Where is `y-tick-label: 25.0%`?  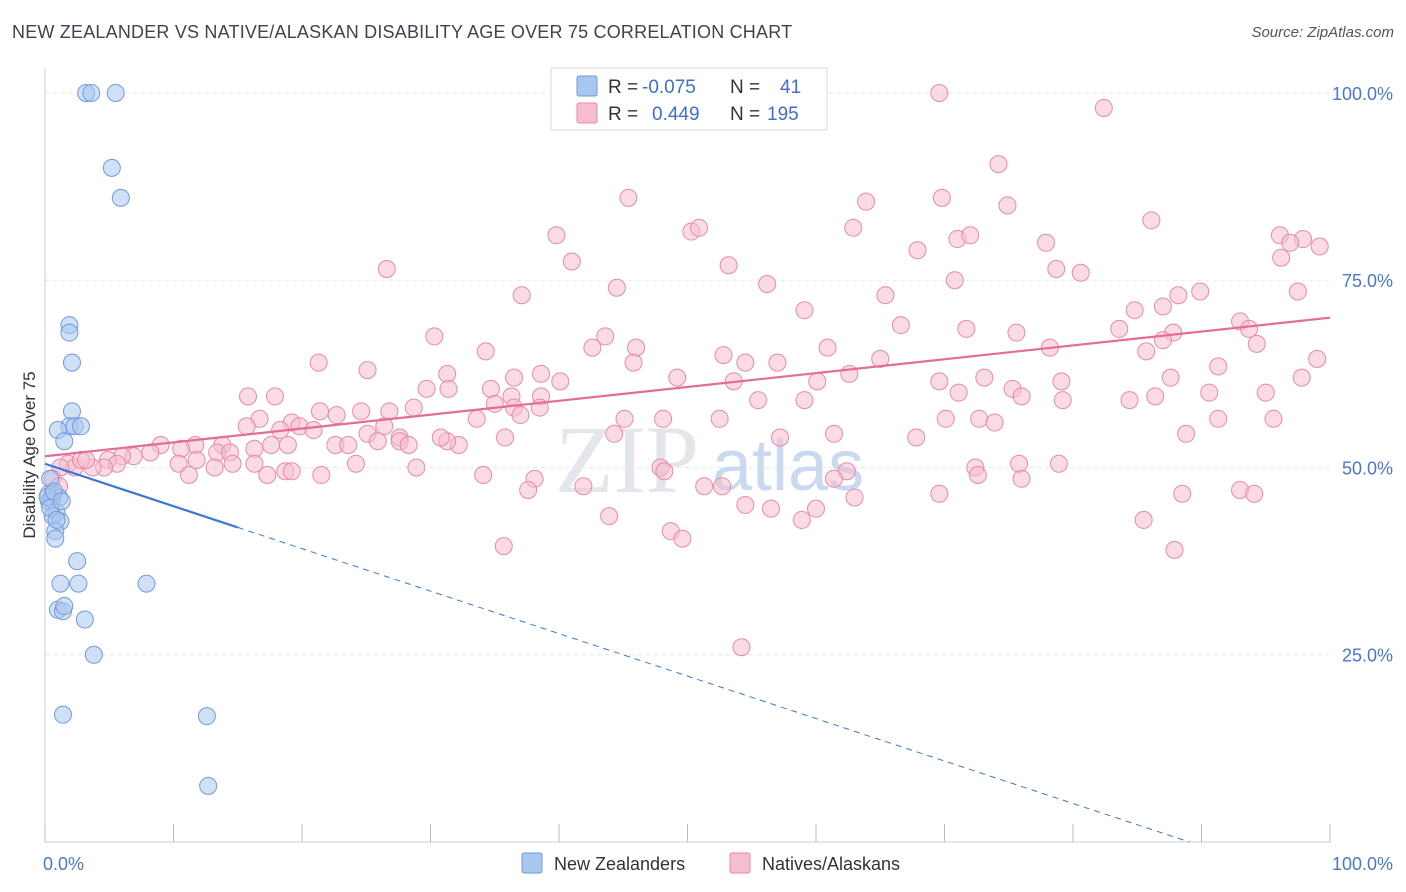 y-tick-label: 25.0% is located at coordinates (1367, 656).